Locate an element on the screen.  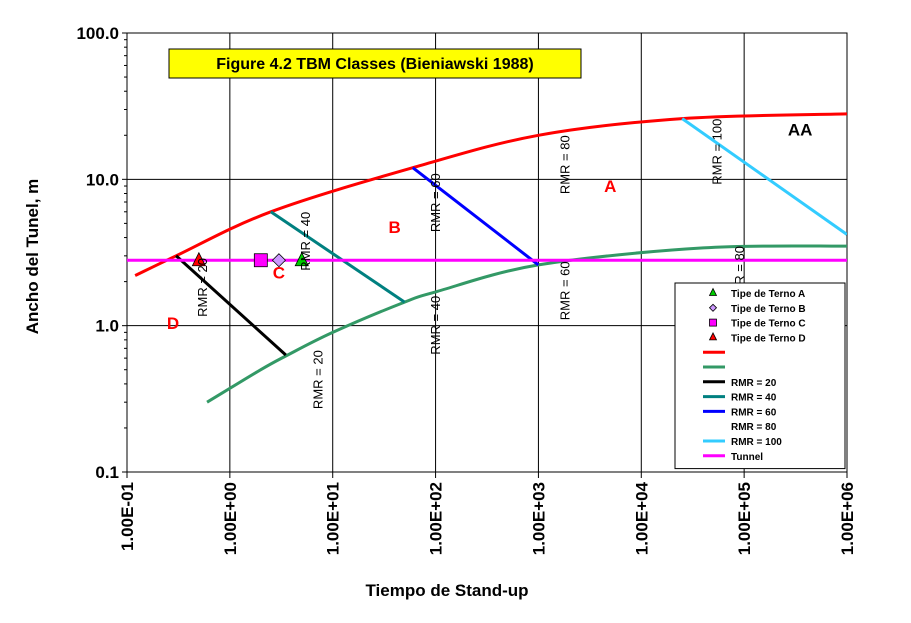
x-tick-label: 1.00E-01 is located at coordinates (127, 516).